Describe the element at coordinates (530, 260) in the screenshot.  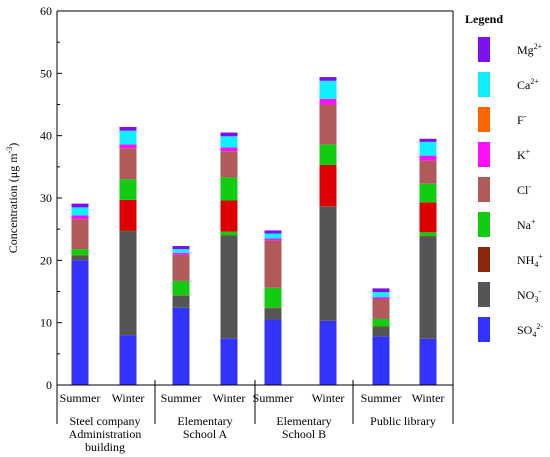
I see `legend-label-6: NH4+` at that location.